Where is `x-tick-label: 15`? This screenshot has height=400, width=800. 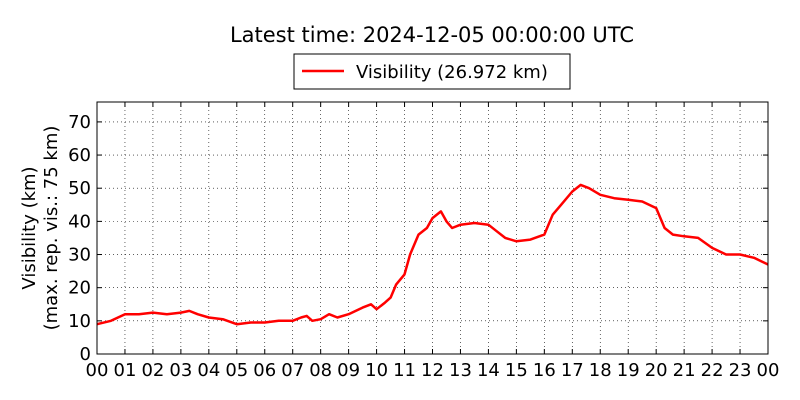 x-tick-label: 15 is located at coordinates (516, 370).